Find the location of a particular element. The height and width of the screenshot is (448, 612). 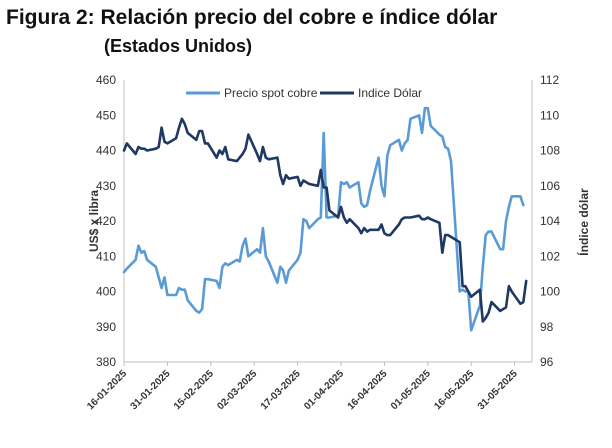

x-tick-label: 15-02-2025 is located at coordinates (194, 390).